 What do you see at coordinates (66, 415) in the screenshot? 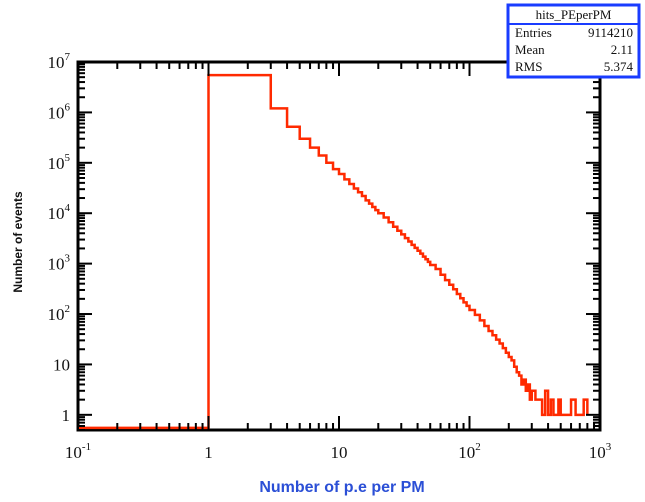
I see `y-tick-label: 1` at bounding box center [66, 415].